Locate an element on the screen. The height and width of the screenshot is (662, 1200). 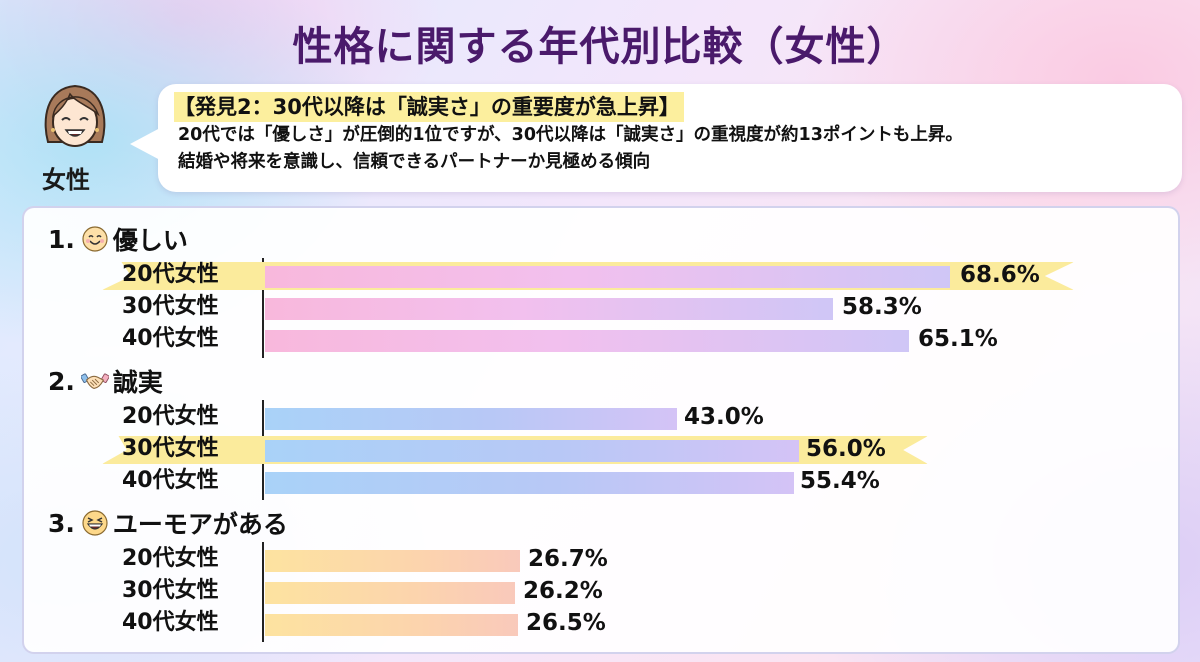
bar-row: 20代女性 26.7% is located at coordinates (601, 559).